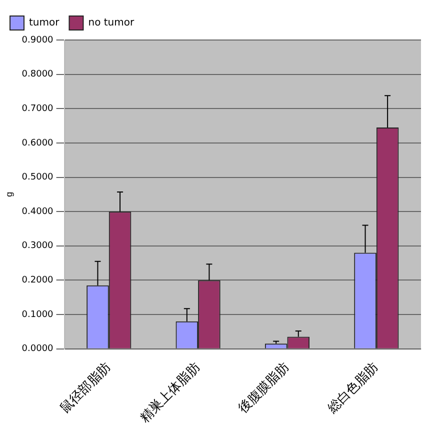 The image size is (425, 429). Describe the element at coordinates (38, 246) in the screenshot. I see `y-tick-label: 0.3000` at that location.